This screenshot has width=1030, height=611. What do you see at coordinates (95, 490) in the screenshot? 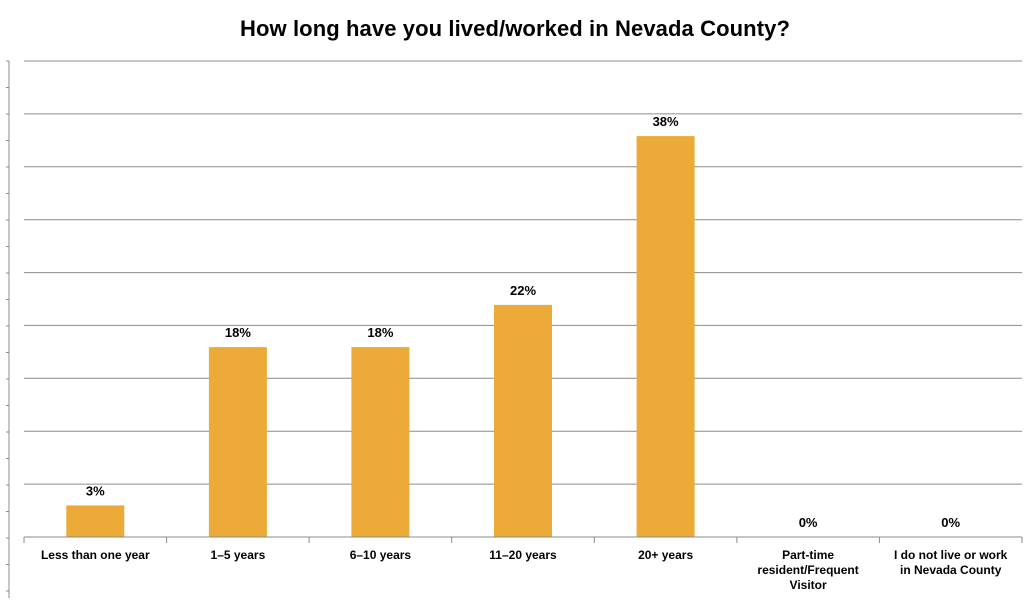
I see `data-label-0: 3%` at bounding box center [95, 490].